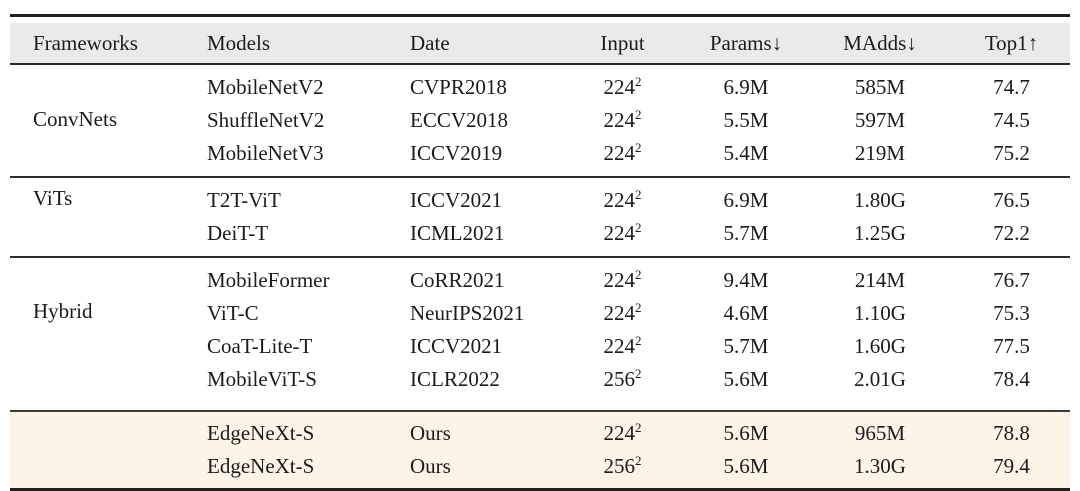 Image resolution: width=1080 pixels, height=491 pixels. Describe the element at coordinates (480, 276) in the screenshot. I see `date-cell: CoRR2021` at that location.